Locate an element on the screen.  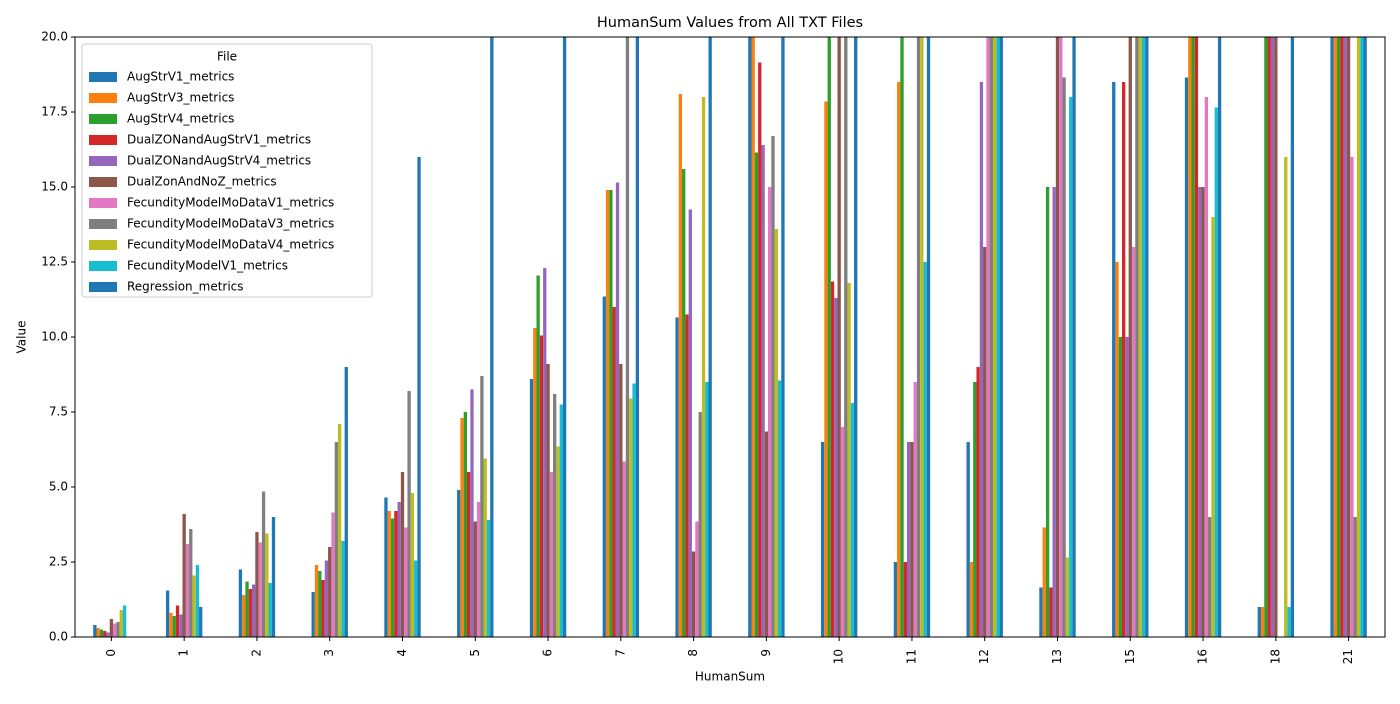
y-tick-label: 7.5 is located at coordinates (58, 412).